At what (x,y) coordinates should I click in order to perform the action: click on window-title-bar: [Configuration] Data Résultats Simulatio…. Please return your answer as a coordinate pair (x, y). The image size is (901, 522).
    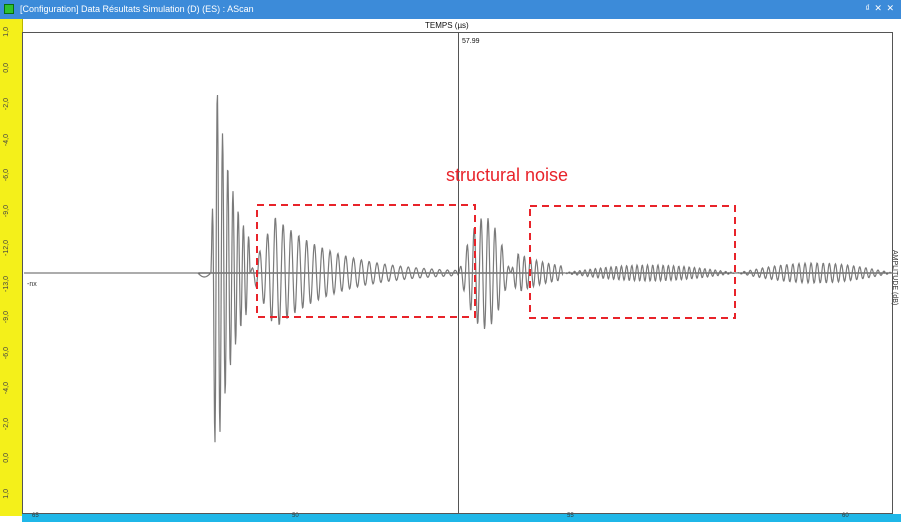
    Looking at the image, I should click on (450, 9).